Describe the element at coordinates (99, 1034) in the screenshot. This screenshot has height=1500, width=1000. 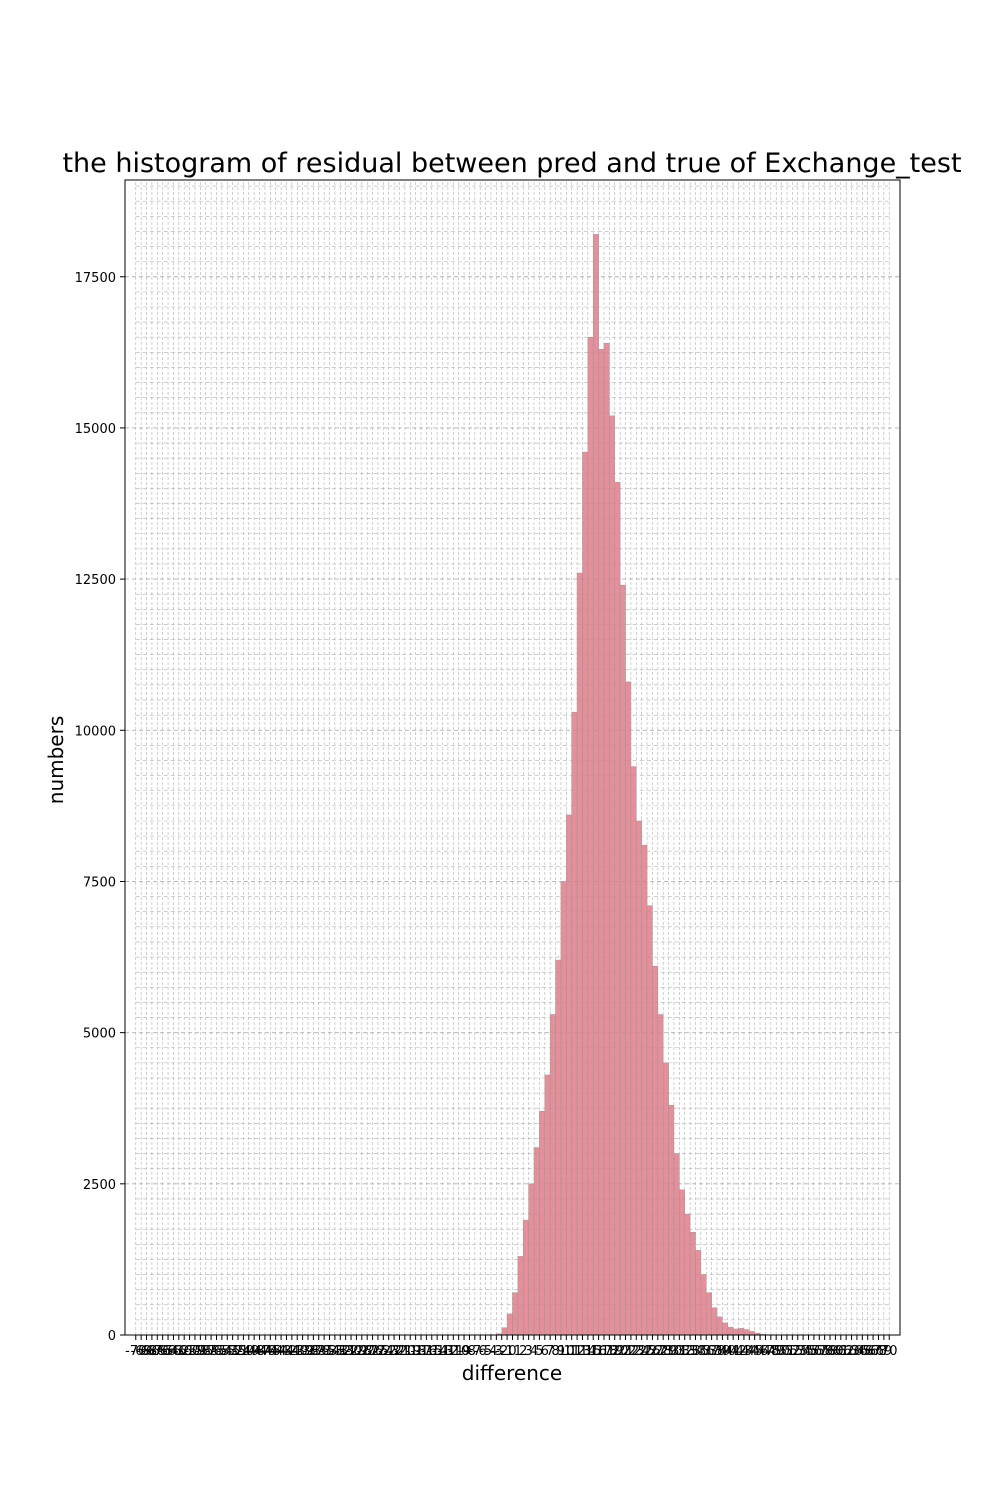
I see `y-tick-label: 5000` at that location.